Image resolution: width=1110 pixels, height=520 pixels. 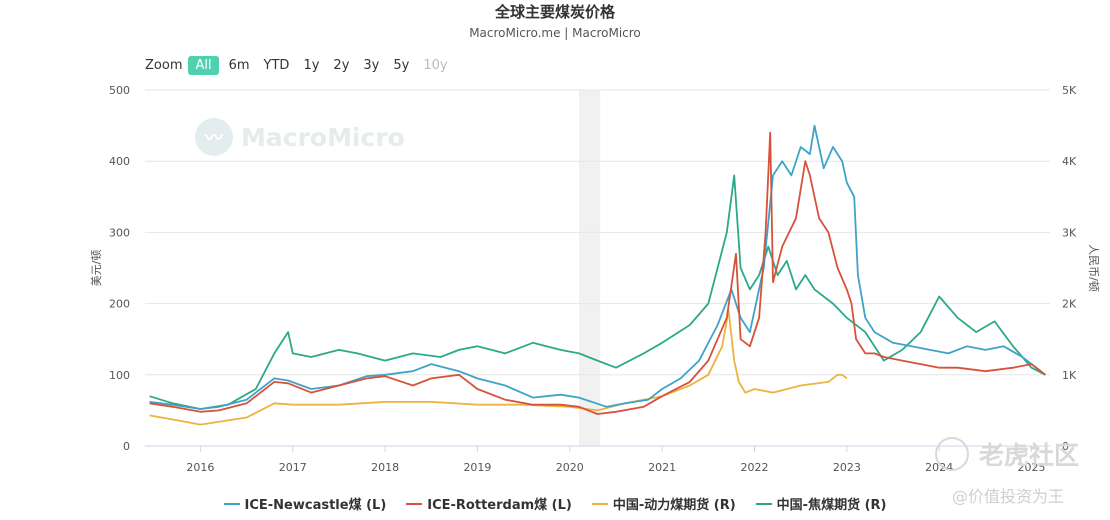 I want to click on tiger-logo-icon, so click(x=952, y=454).